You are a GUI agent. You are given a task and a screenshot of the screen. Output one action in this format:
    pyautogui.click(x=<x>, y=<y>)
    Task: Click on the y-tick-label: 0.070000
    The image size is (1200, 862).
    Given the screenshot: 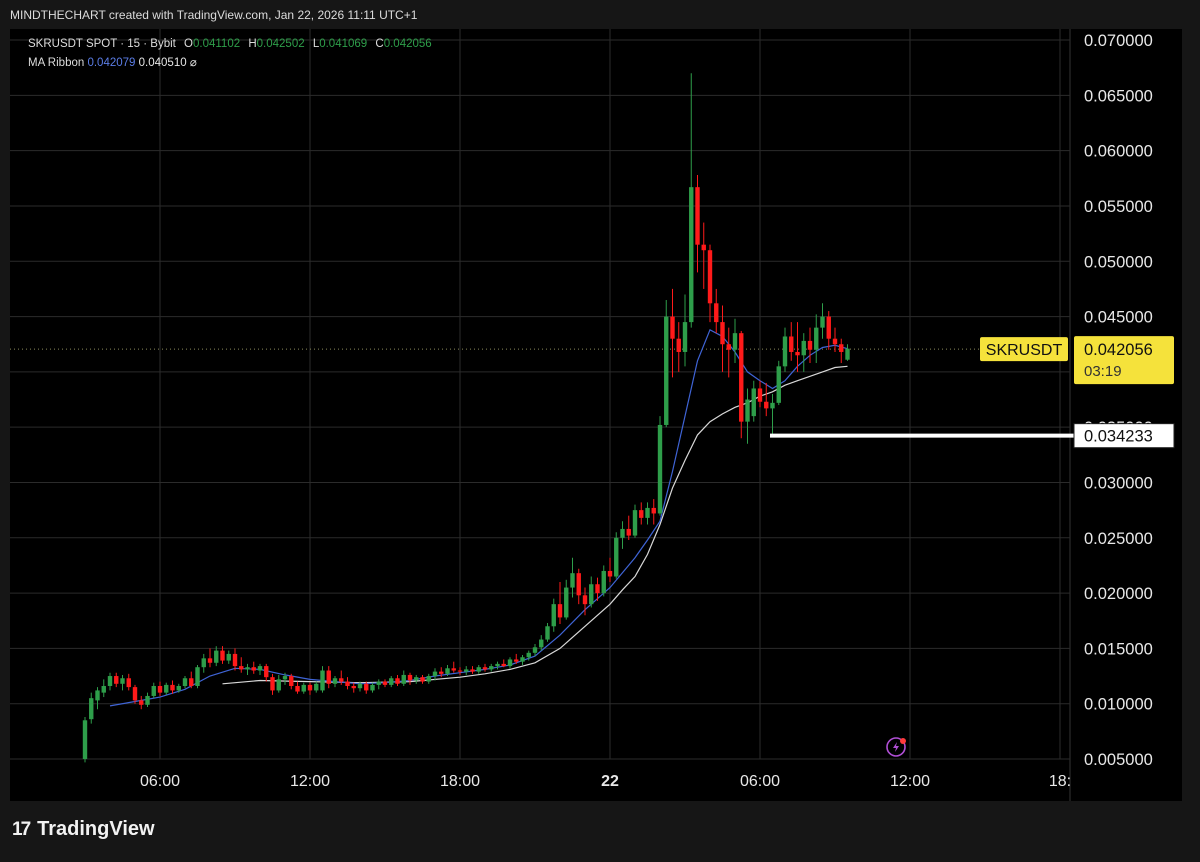 What is the action you would take?
    pyautogui.click(x=1118, y=41)
    